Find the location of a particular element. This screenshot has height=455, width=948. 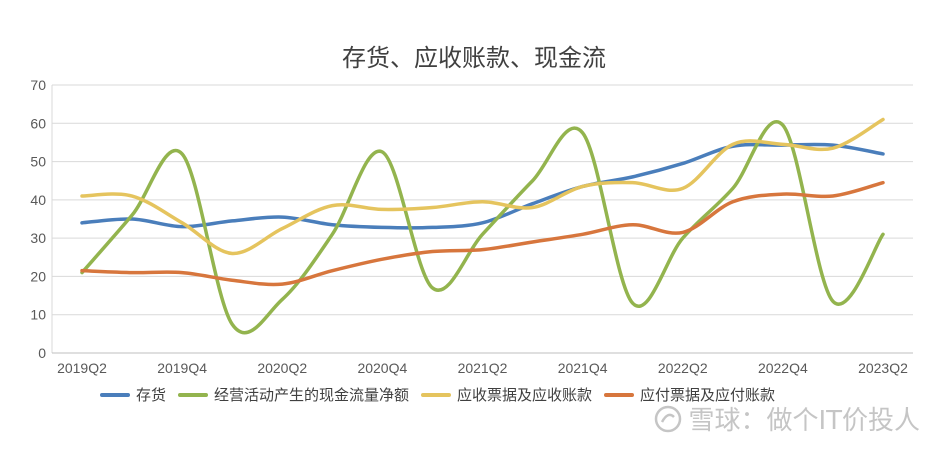

legend-label: 应收票据及应收账款 is located at coordinates (525, 395).